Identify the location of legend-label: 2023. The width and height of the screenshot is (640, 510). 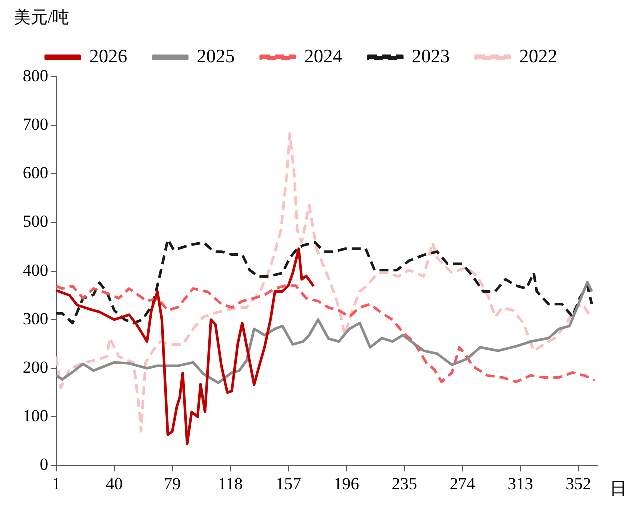
(431, 57).